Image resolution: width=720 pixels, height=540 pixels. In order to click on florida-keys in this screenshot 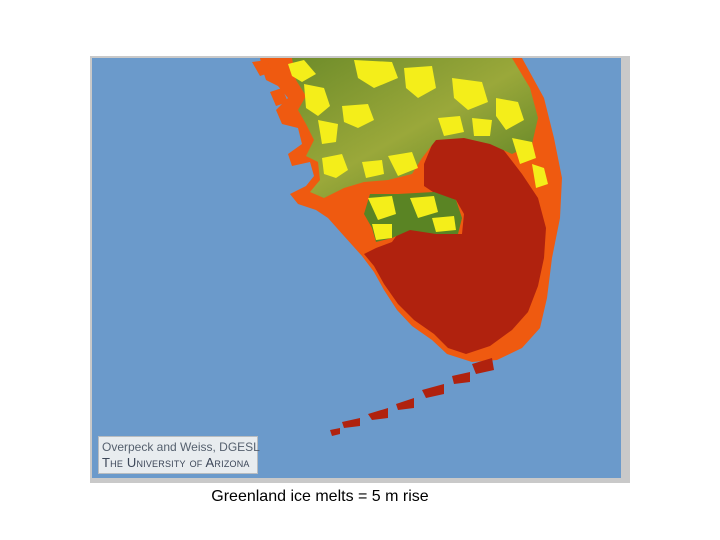, I will do `click(412, 397)`.